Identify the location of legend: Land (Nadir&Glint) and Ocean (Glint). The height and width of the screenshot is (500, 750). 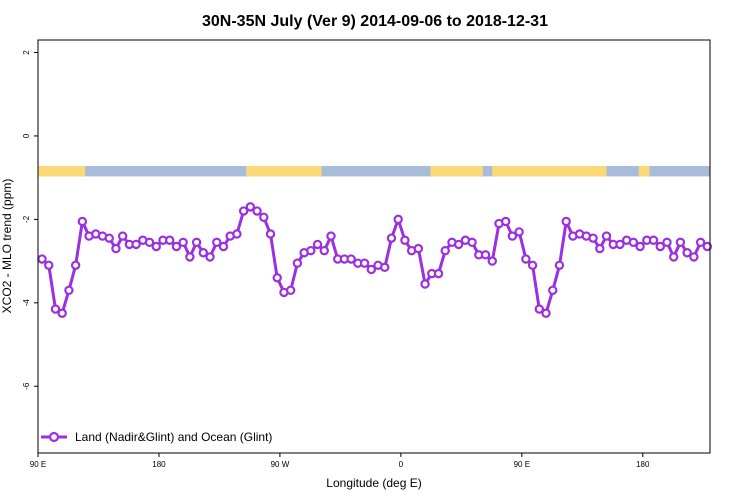
(156, 437).